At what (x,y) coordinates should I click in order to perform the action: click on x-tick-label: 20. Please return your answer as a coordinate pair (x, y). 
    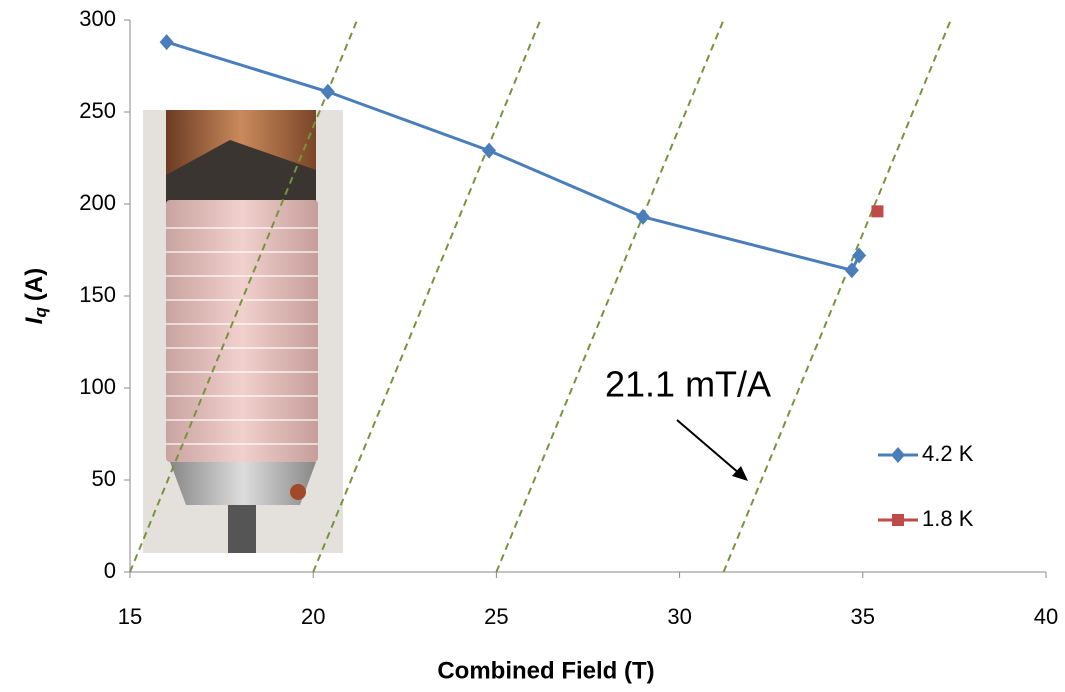
    Looking at the image, I should click on (313, 616).